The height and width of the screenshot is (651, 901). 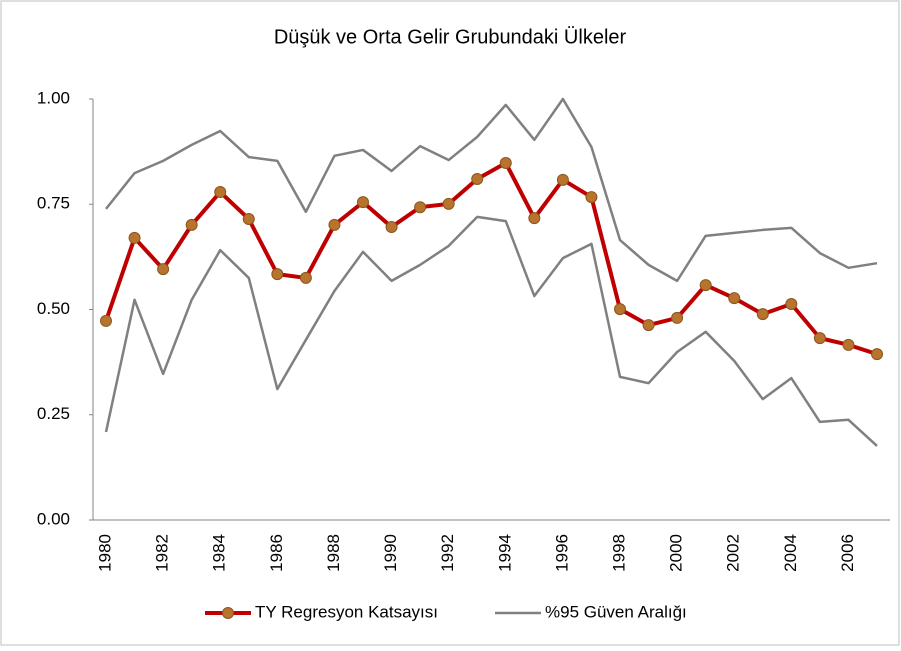 I want to click on x-tick-label: 1982, so click(x=162, y=553).